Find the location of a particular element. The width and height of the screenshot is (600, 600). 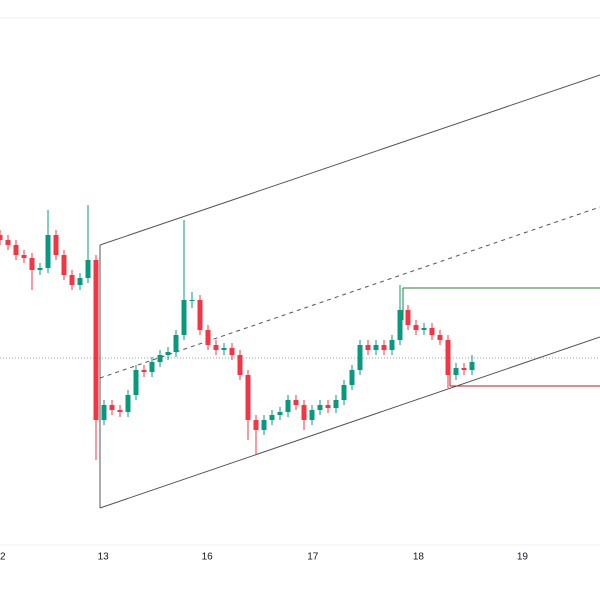

x-tick-label: 13 is located at coordinates (104, 557).